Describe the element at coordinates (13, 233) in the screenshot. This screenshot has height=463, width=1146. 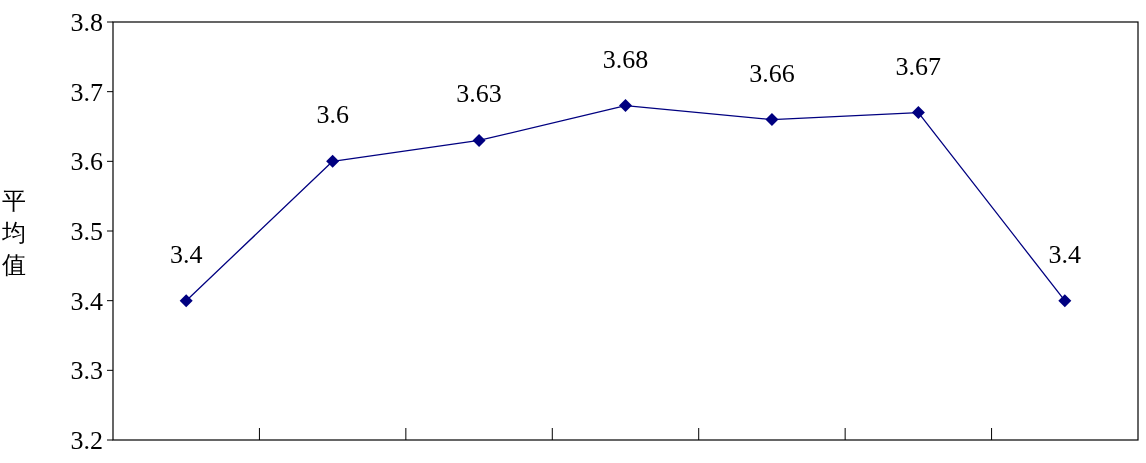
I see `y-axis-title: 平均值` at that location.